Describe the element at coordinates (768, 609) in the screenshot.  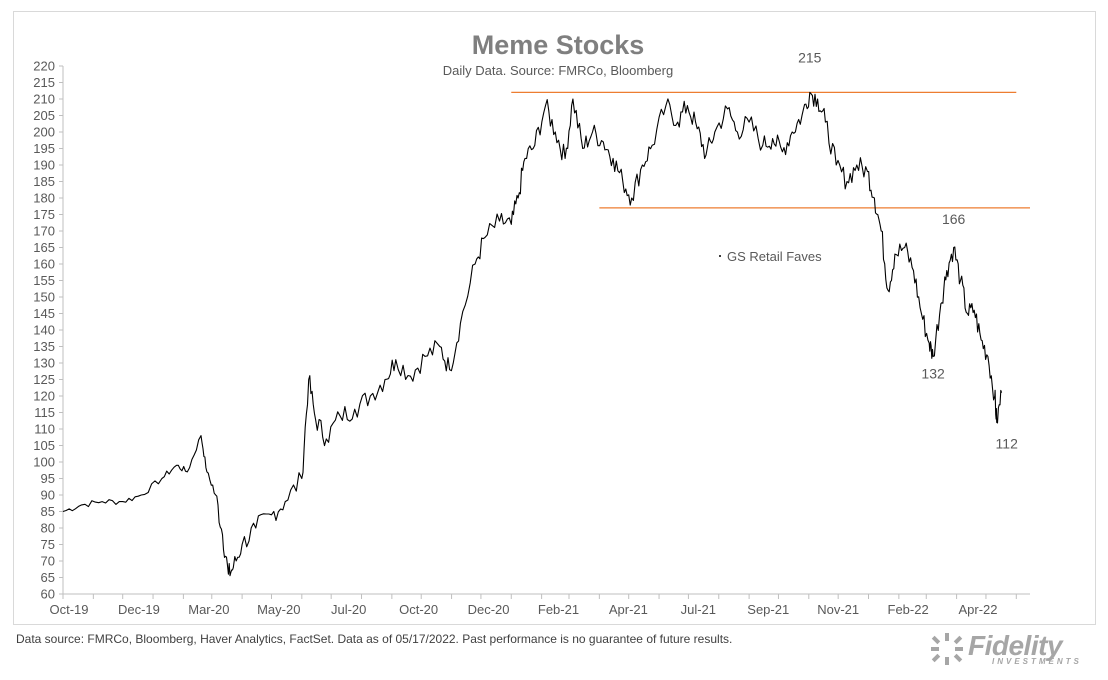
I see `x-tick-label: Sep-21` at that location.